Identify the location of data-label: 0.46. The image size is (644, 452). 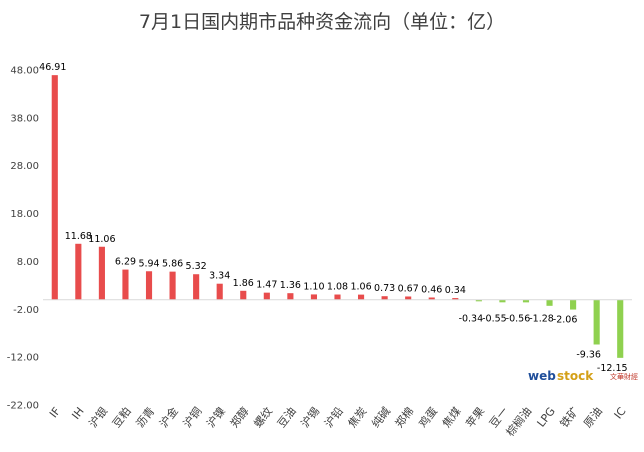
(431, 289).